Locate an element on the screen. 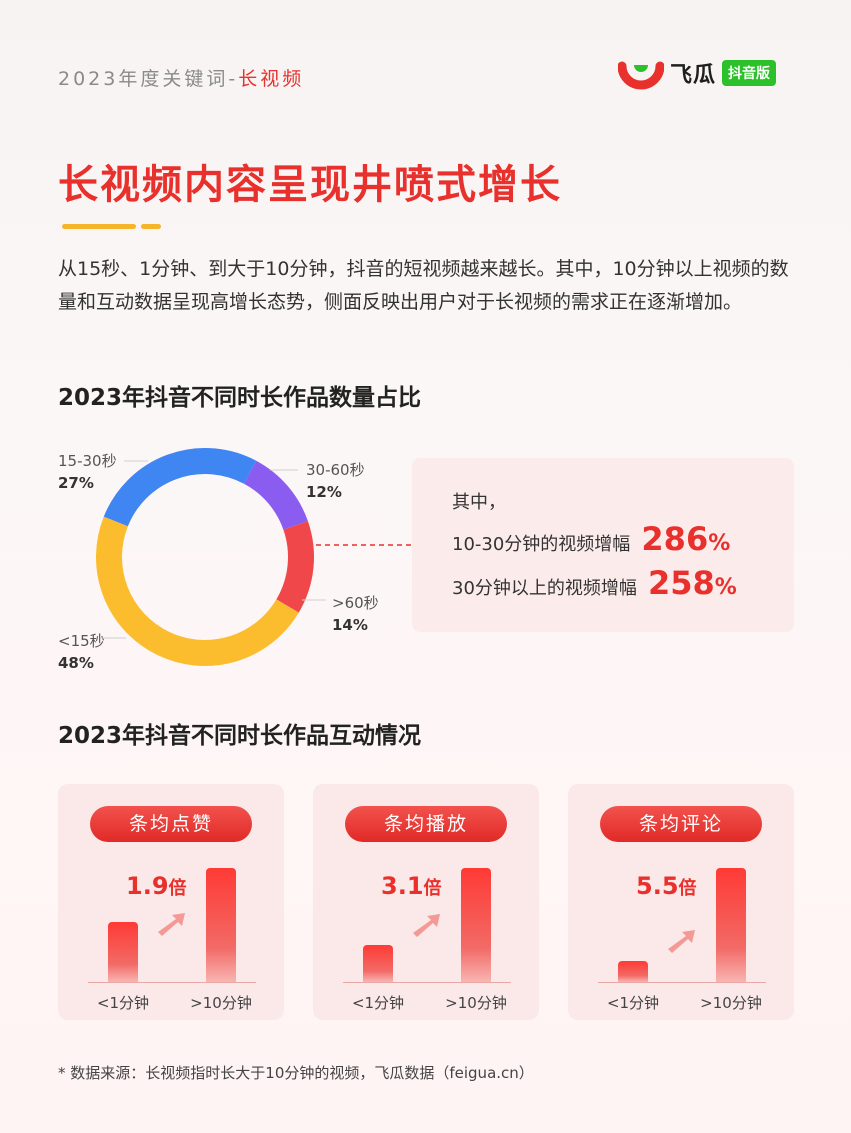  segment-value: 27% is located at coordinates (76, 483).